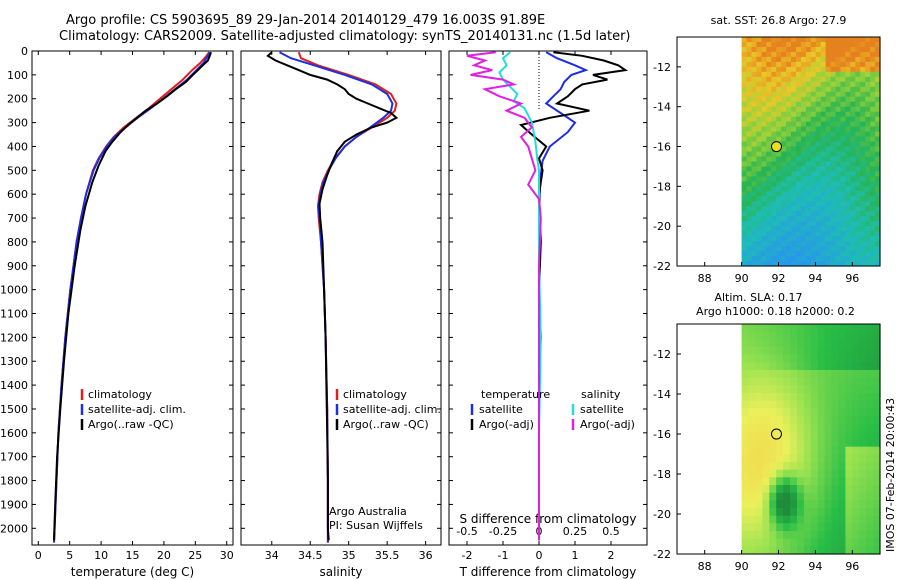  I want to click on legend-label: satellite, so click(602, 409).